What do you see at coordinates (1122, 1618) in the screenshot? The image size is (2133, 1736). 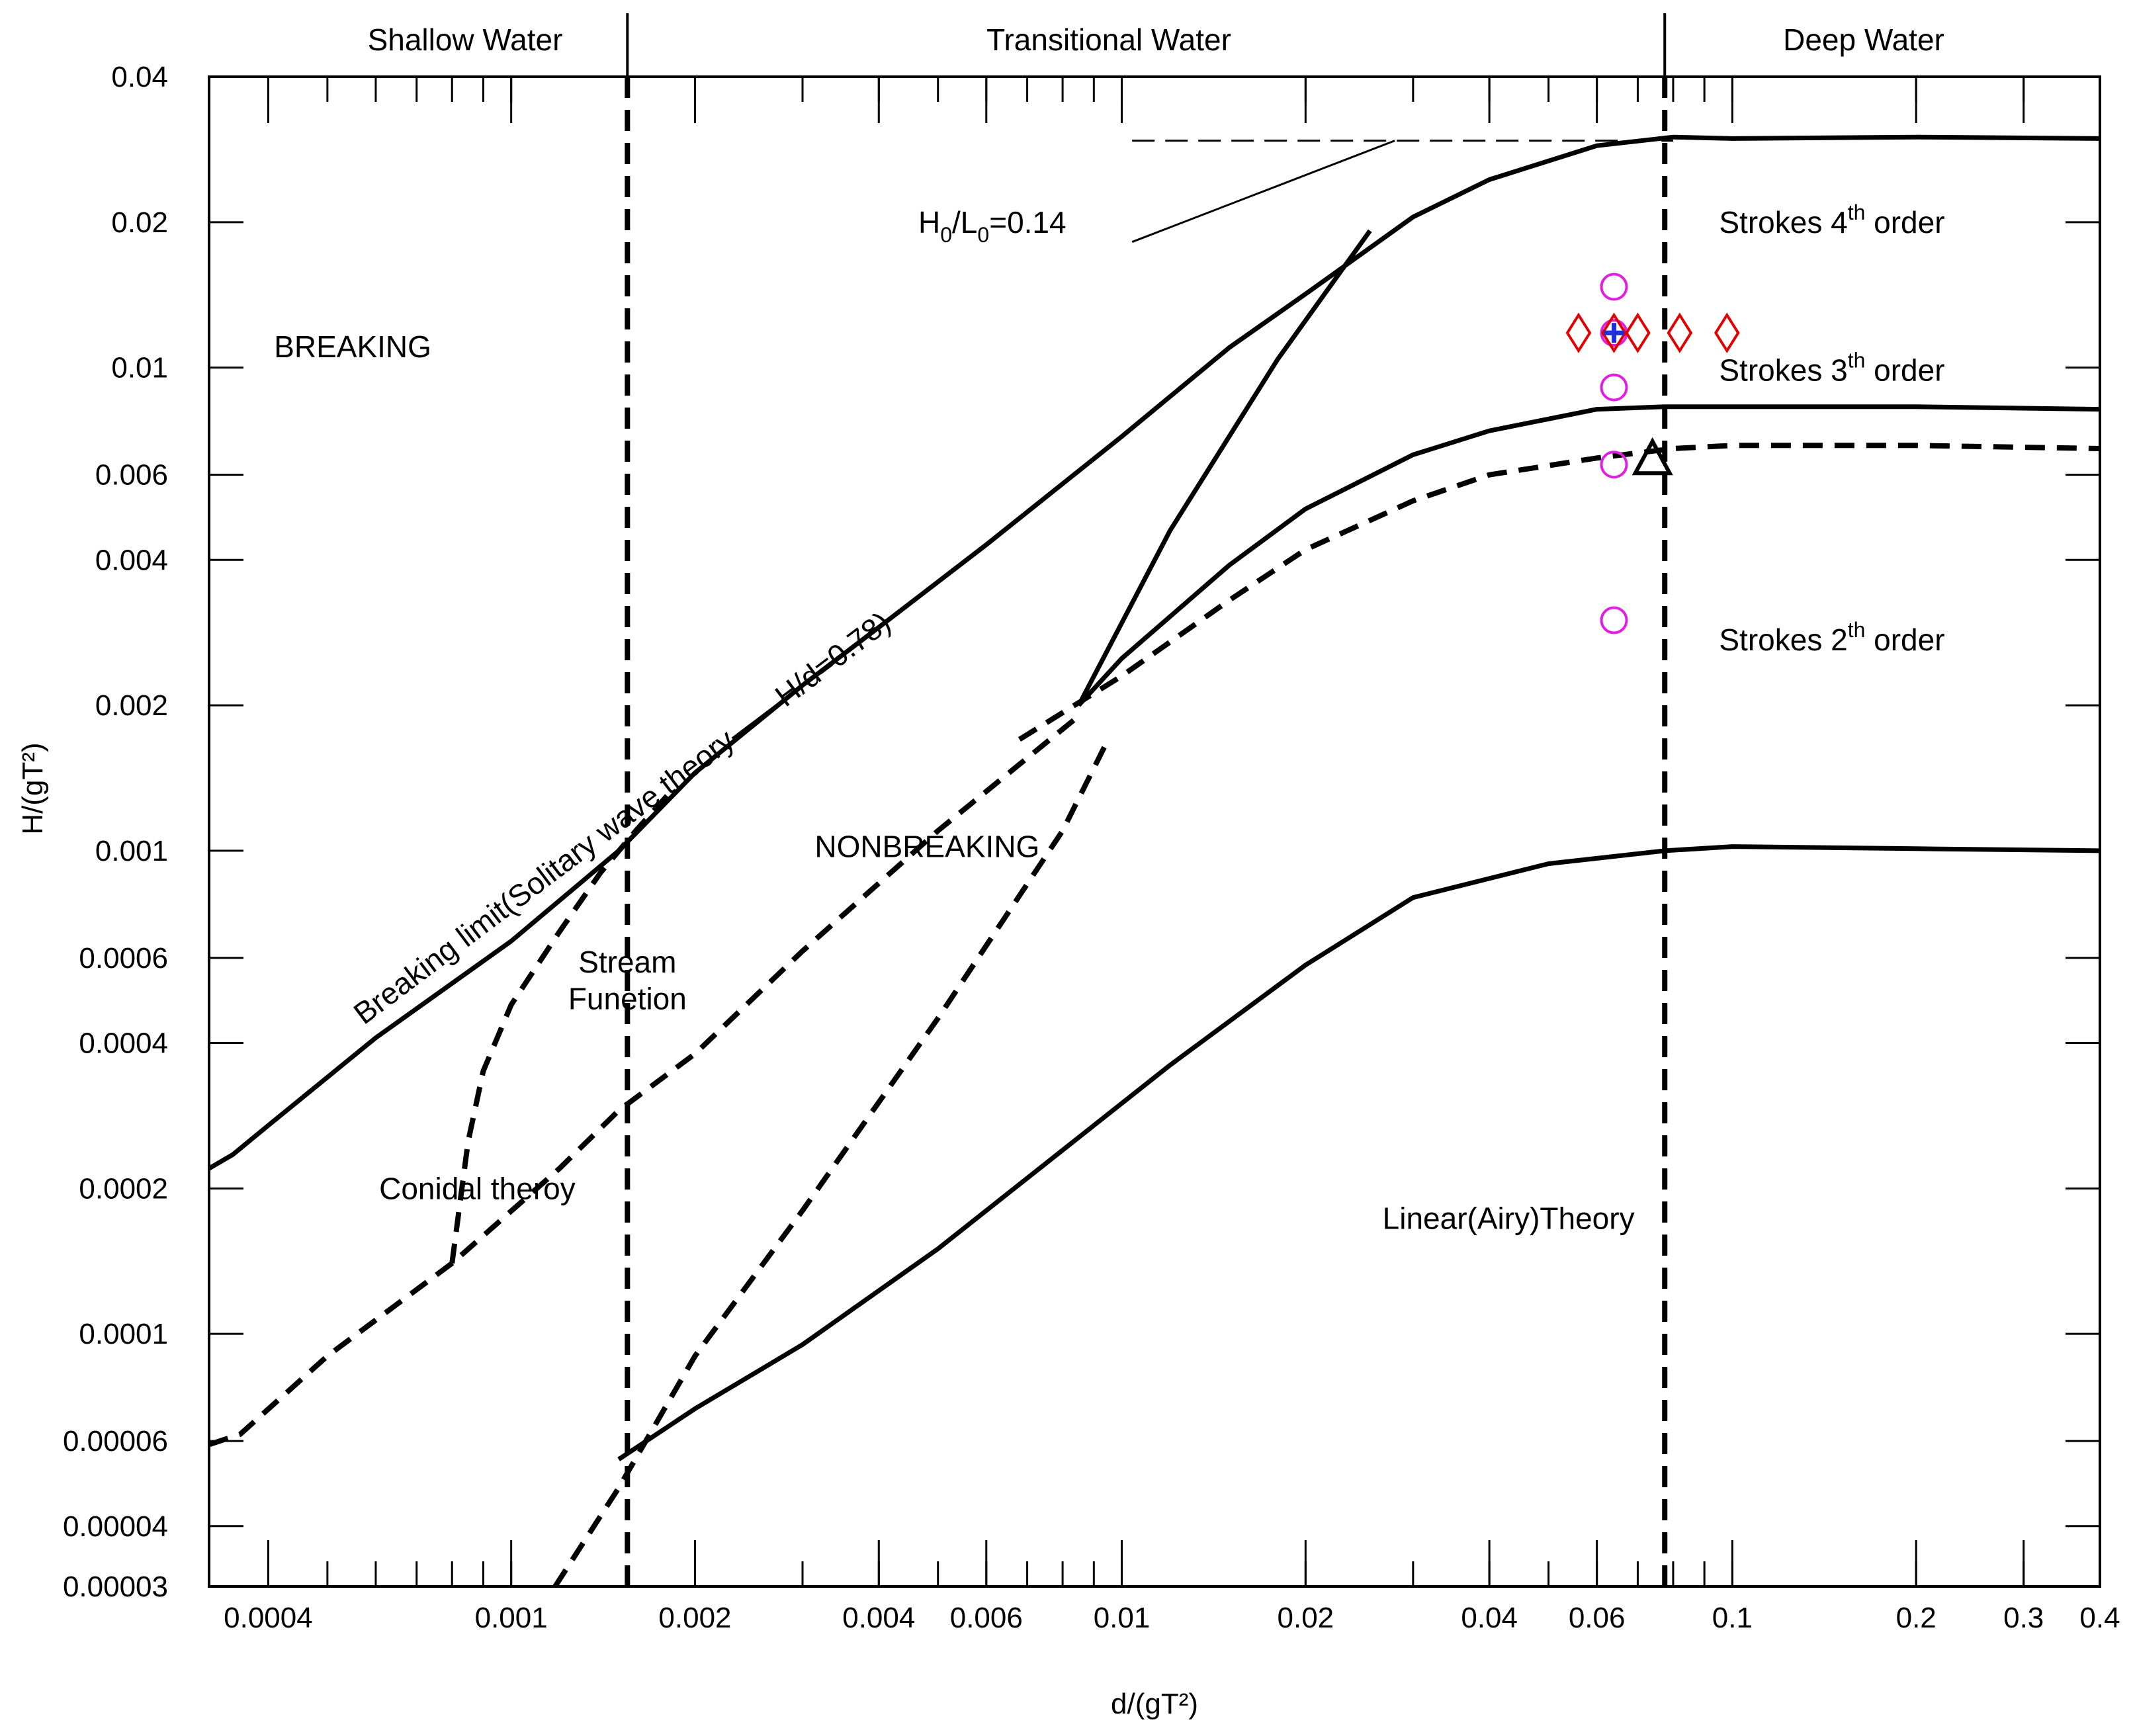 I see `x-tick-label: 0.01` at bounding box center [1122, 1618].